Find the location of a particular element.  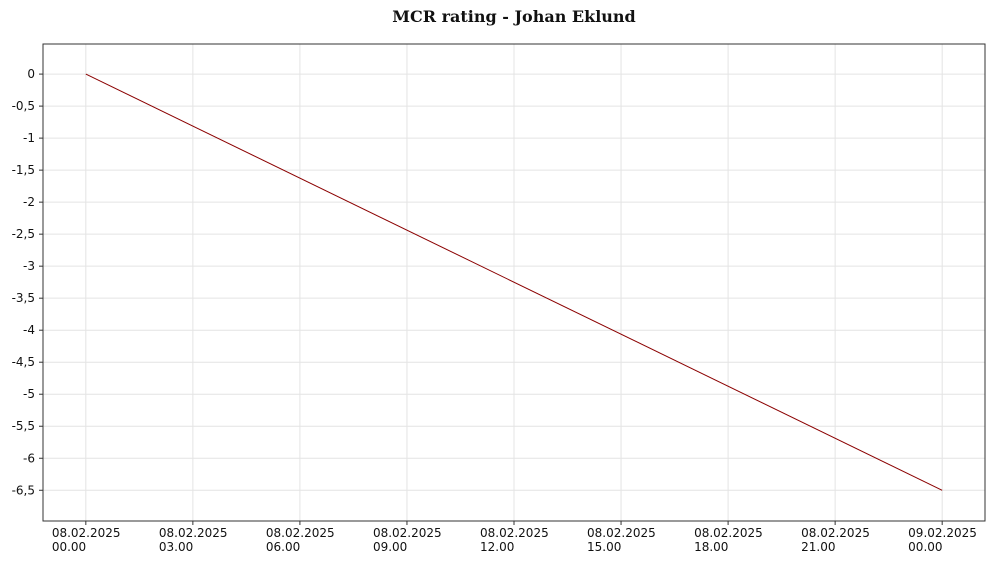

x-tick-label: 08.02.2025 18.00 is located at coordinates (728, 540).